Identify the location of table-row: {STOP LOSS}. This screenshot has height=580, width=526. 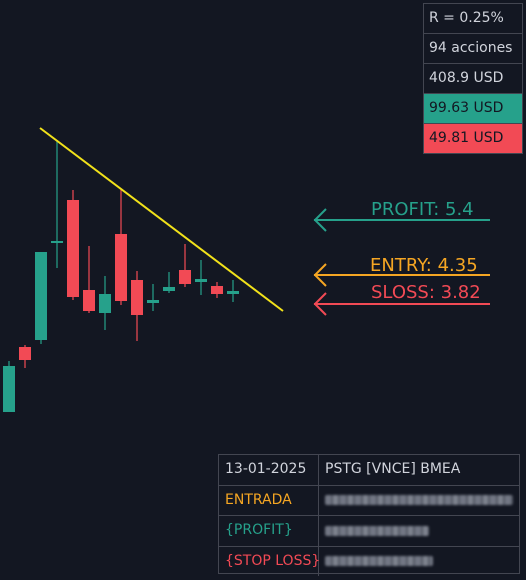
(369, 561).